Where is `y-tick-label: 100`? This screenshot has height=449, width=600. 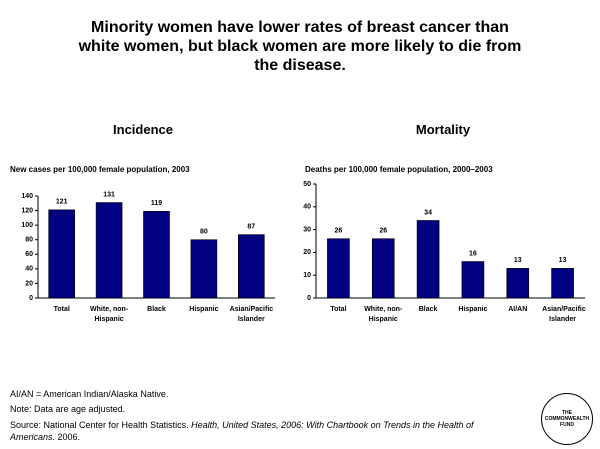 y-tick-label: 100 is located at coordinates (27, 225).